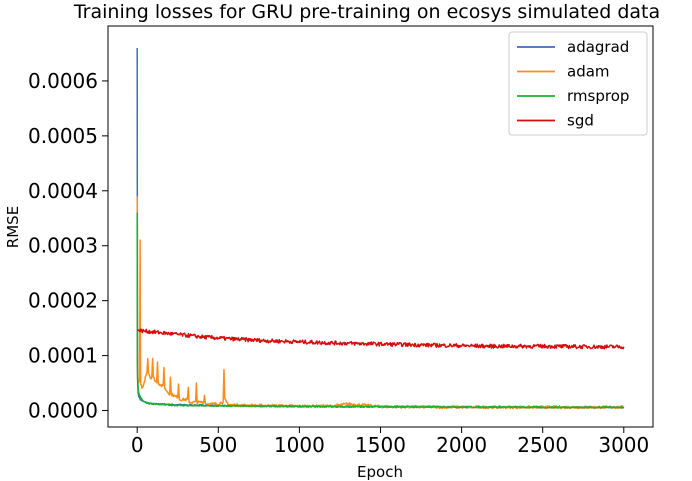  I want to click on legend-label-adam: adam, so click(588, 72).